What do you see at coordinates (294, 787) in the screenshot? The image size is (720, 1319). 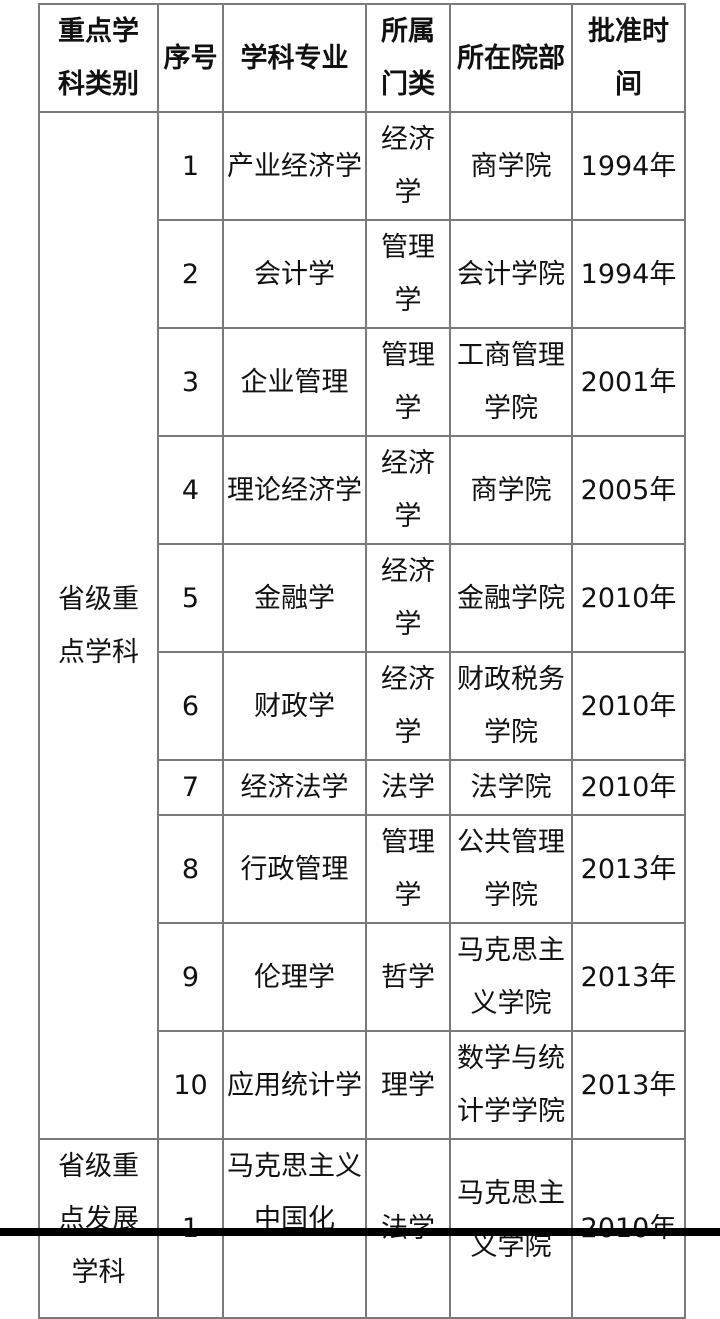 I see `discipline-cell: 经济法学` at bounding box center [294, 787].